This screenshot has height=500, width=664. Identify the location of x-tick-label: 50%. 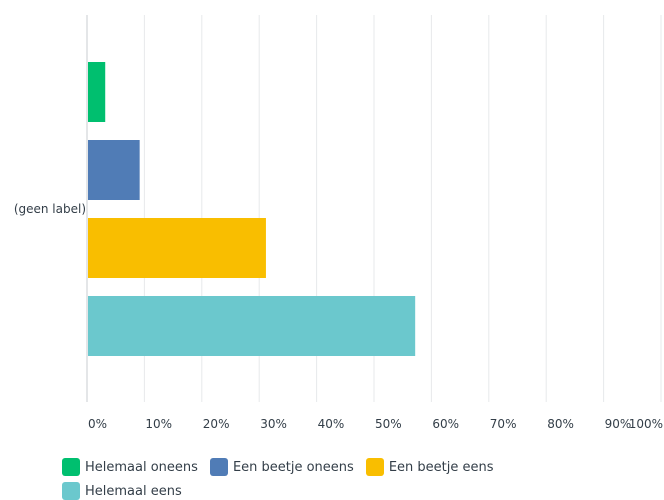
(388, 424).